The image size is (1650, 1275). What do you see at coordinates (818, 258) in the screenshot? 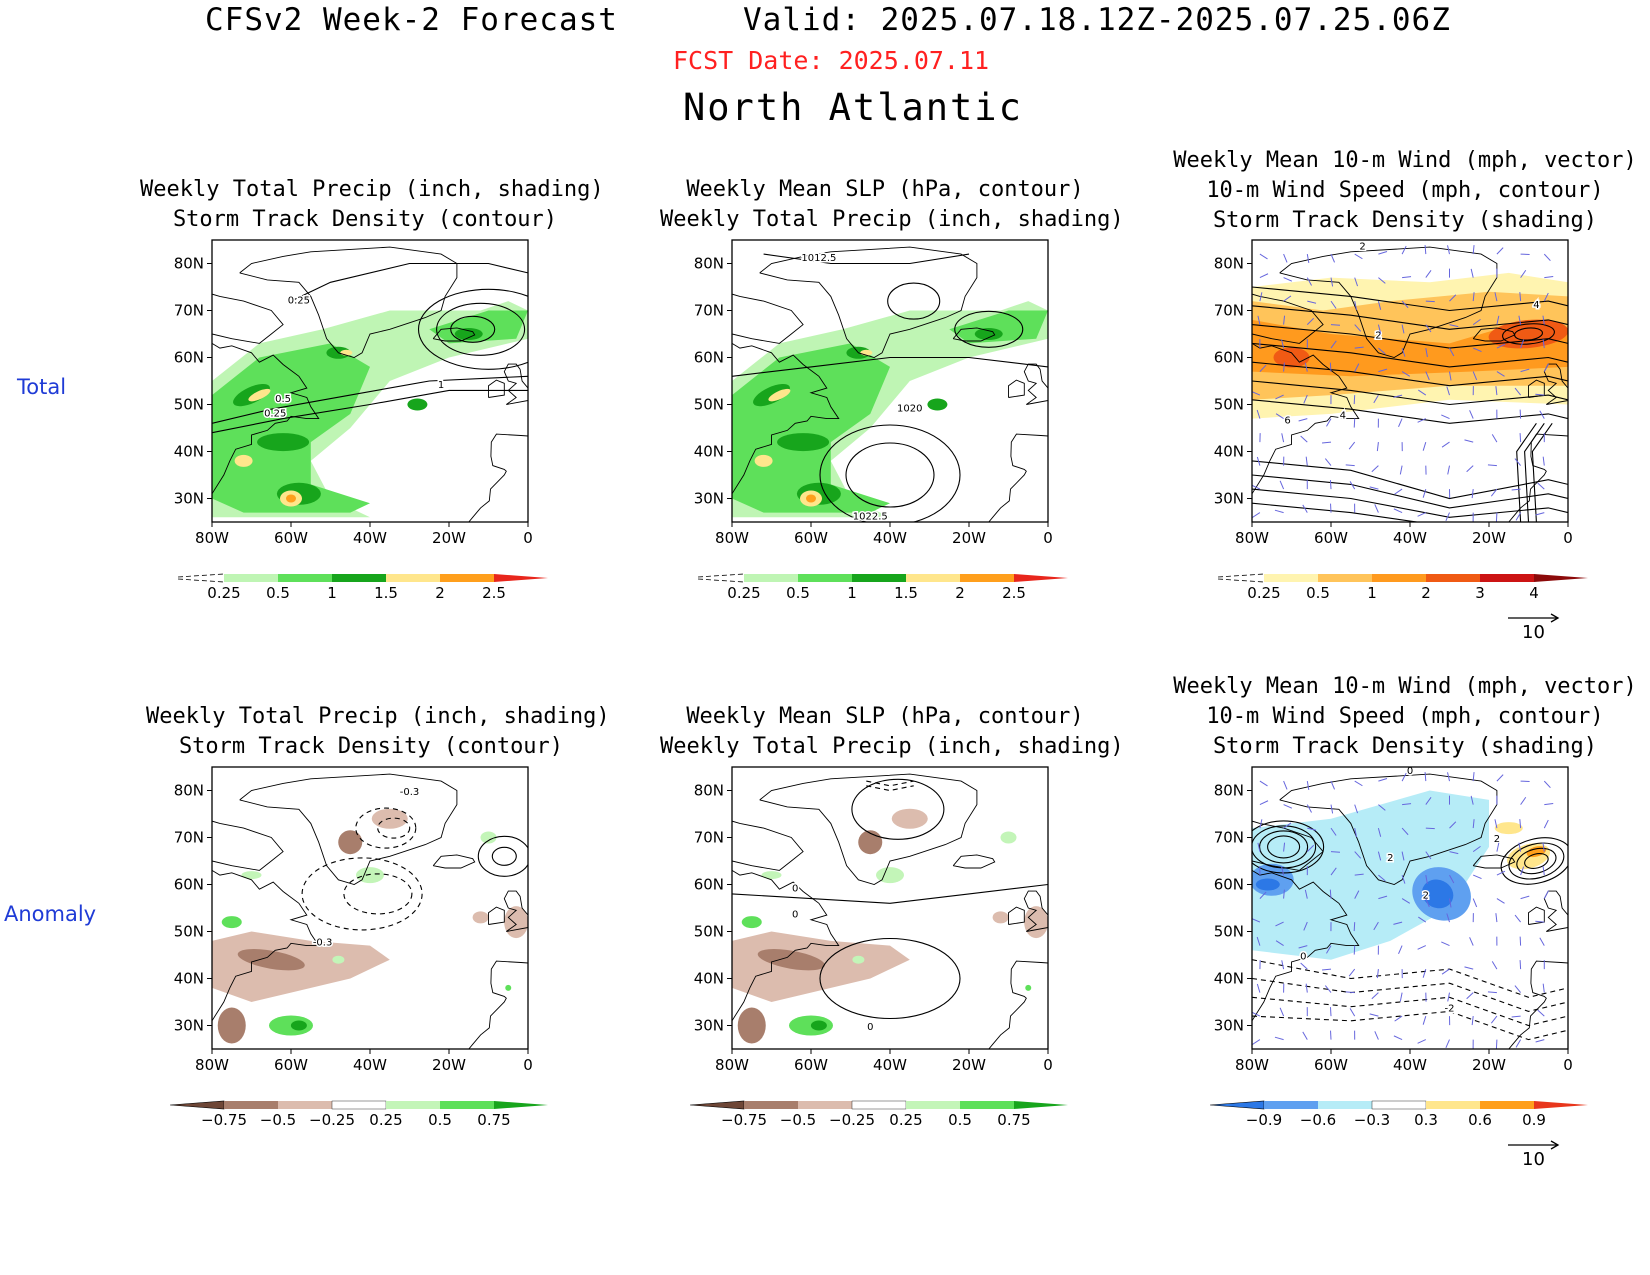
I see `contour-label: 1012.5` at bounding box center [818, 258].